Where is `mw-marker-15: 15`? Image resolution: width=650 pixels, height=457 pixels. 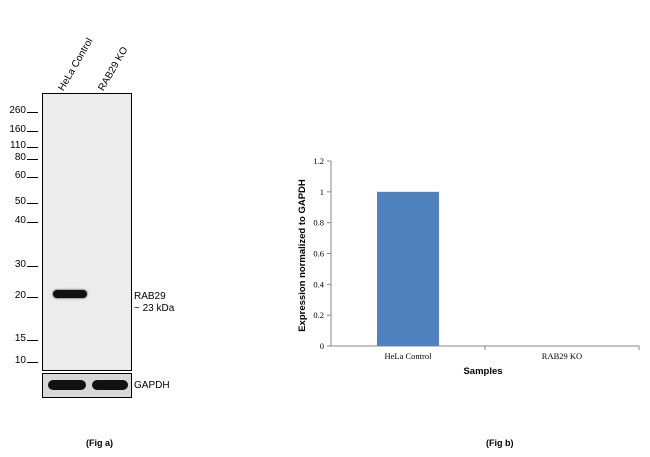
mw-marker-15: 15 is located at coordinates (20, 338).